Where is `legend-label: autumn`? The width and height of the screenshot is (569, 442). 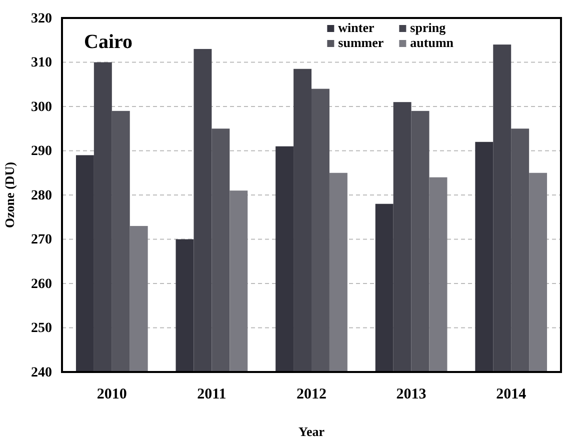
legend-label: autumn is located at coordinates (432, 42).